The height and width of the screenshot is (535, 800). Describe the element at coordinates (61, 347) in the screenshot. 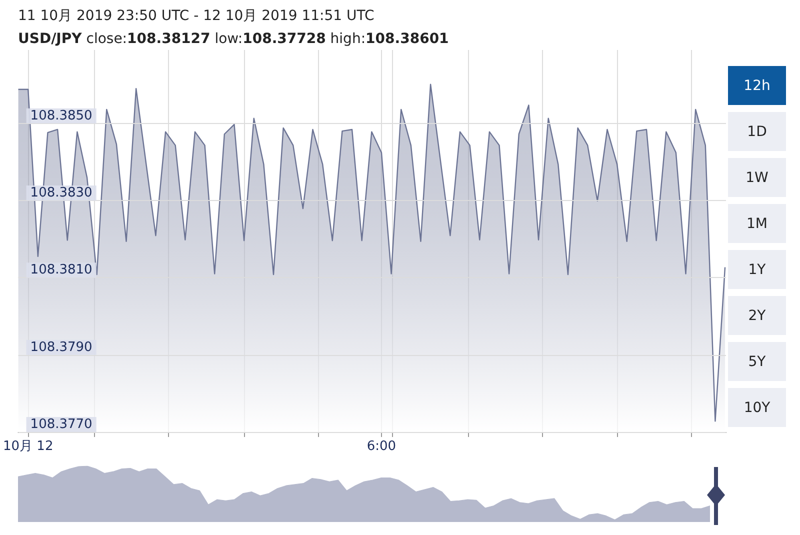

I see `y-tick-label: 108.3790` at that location.